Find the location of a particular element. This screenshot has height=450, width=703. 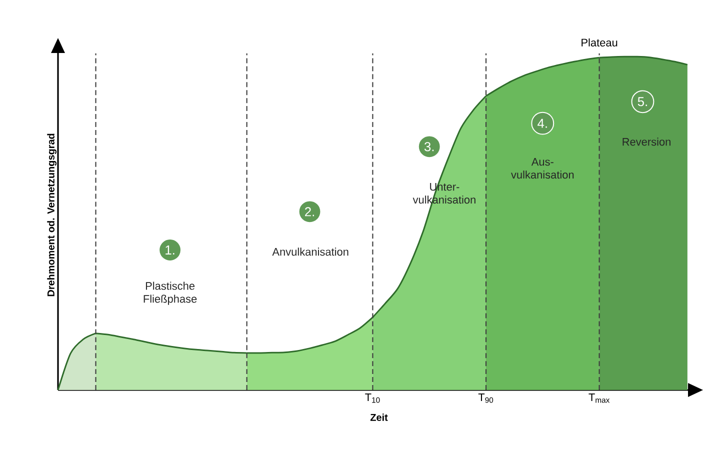

annotation: Anvulkanisation is located at coordinates (310, 252).